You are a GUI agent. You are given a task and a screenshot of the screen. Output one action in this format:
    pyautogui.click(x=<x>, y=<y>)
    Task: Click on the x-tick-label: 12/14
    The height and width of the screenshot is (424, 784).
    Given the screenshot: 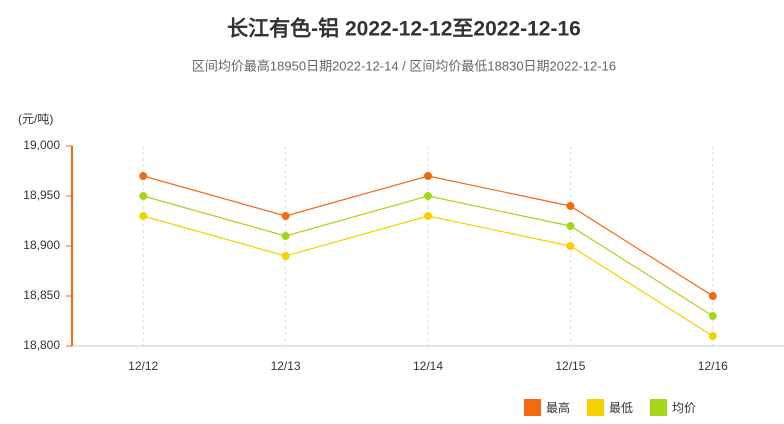 What is the action you would take?
    pyautogui.click(x=428, y=366)
    